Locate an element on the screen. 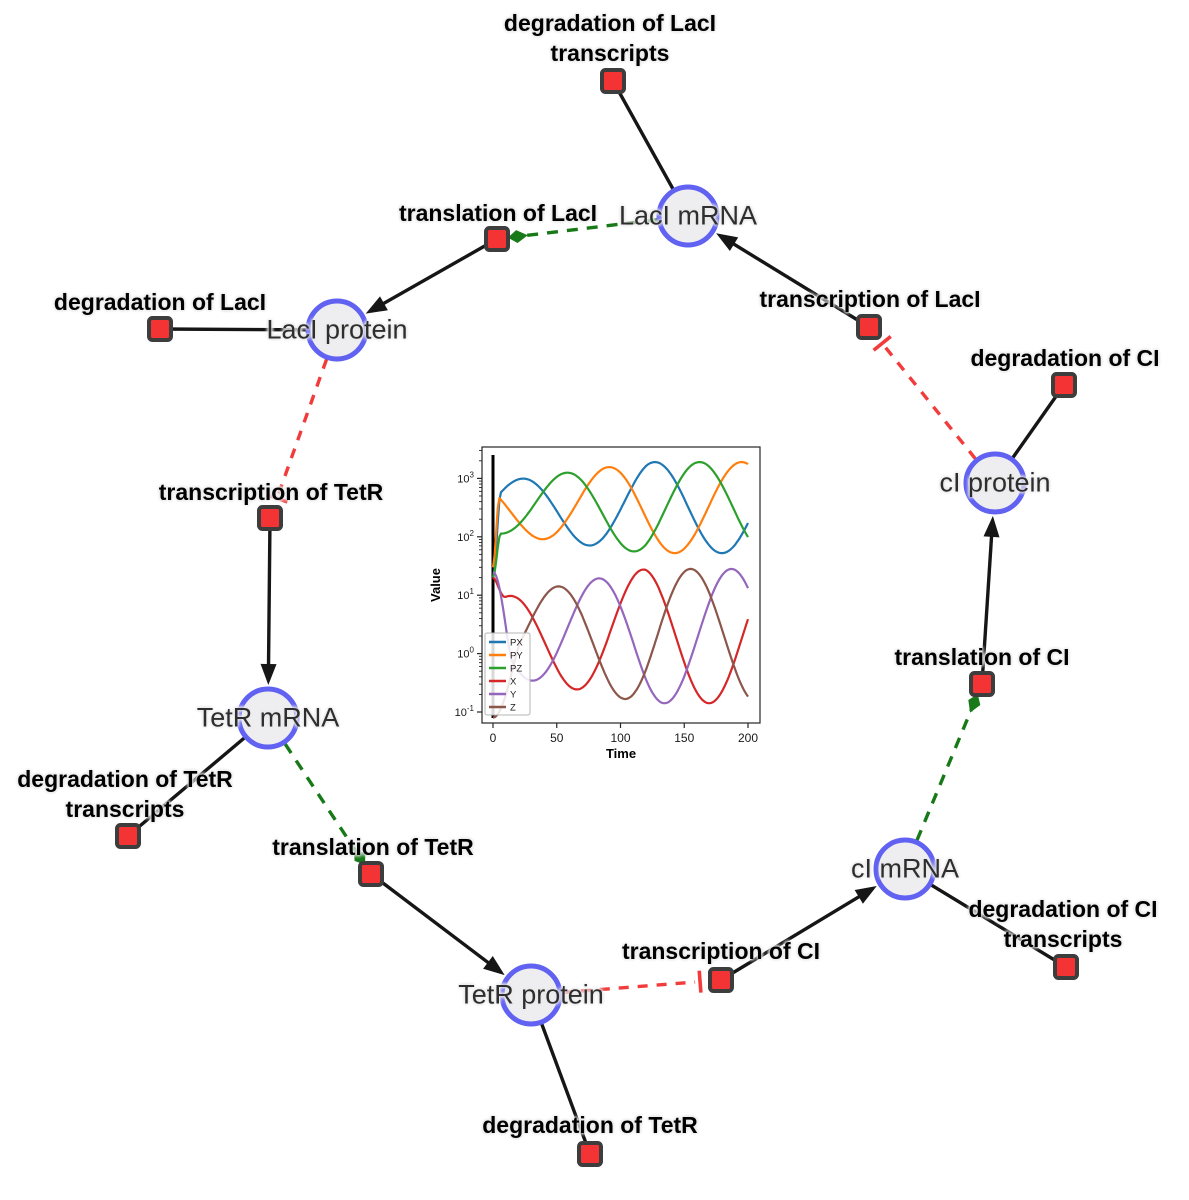 This screenshot has height=1200, width=1189. y-tick-label: 10¹ is located at coordinates (465, 594).